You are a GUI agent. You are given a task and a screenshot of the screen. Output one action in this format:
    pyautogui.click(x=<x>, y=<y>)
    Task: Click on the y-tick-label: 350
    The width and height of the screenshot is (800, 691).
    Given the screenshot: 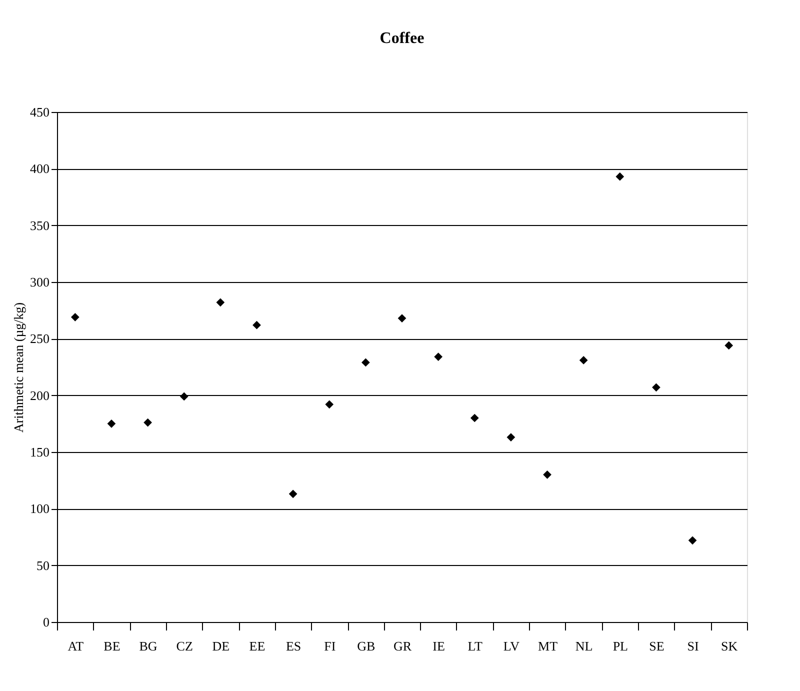 What is the action you would take?
    pyautogui.click(x=40, y=225)
    